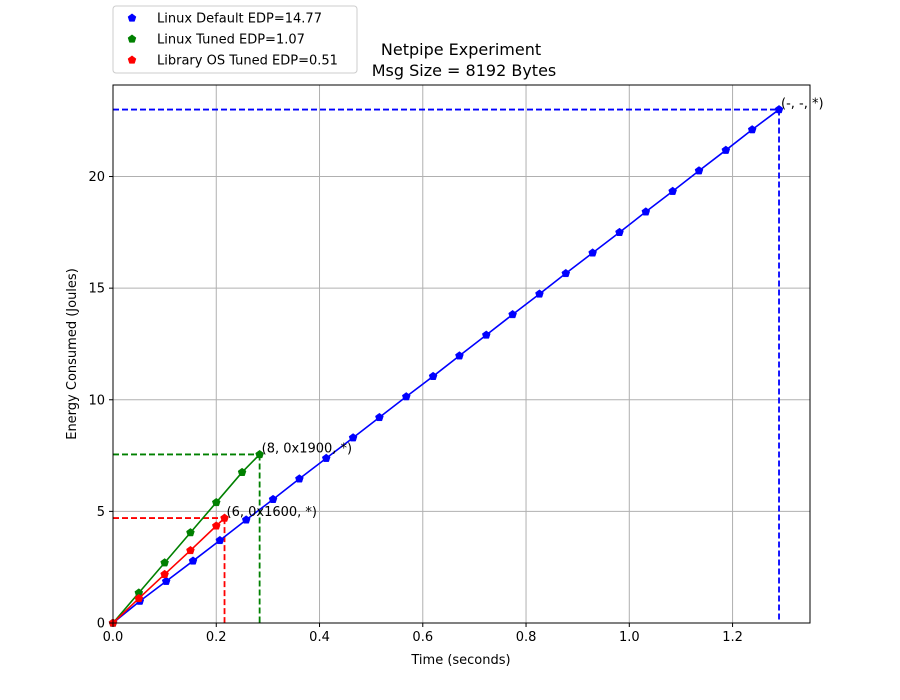  Describe the element at coordinates (732, 637) in the screenshot. I see `x-tick-label: 1.2` at that location.